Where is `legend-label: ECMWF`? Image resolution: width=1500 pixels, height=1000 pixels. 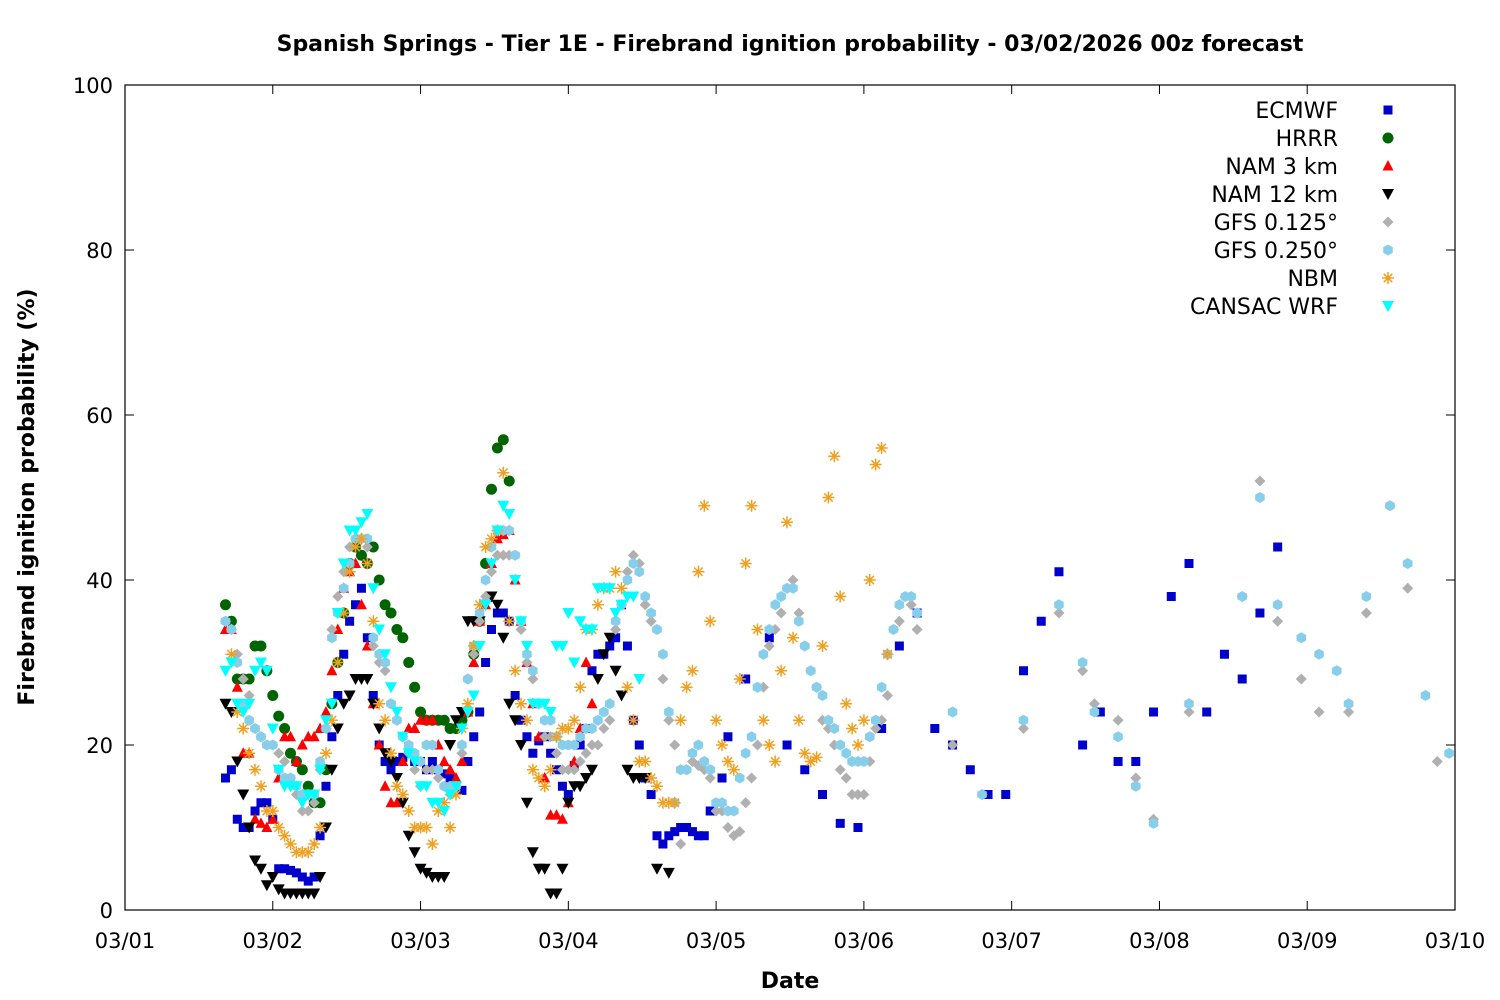
legend-label: ECMWF is located at coordinates (1296, 111).